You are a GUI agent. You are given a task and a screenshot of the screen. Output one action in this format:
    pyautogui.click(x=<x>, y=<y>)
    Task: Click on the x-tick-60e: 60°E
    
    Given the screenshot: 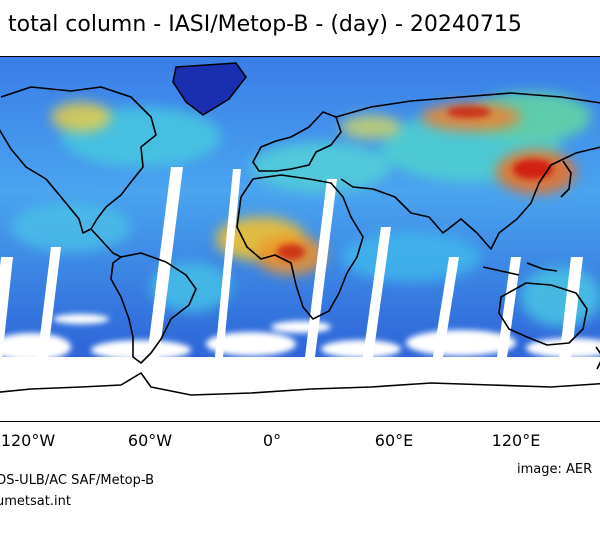 What is the action you would take?
    pyautogui.click(x=394, y=440)
    